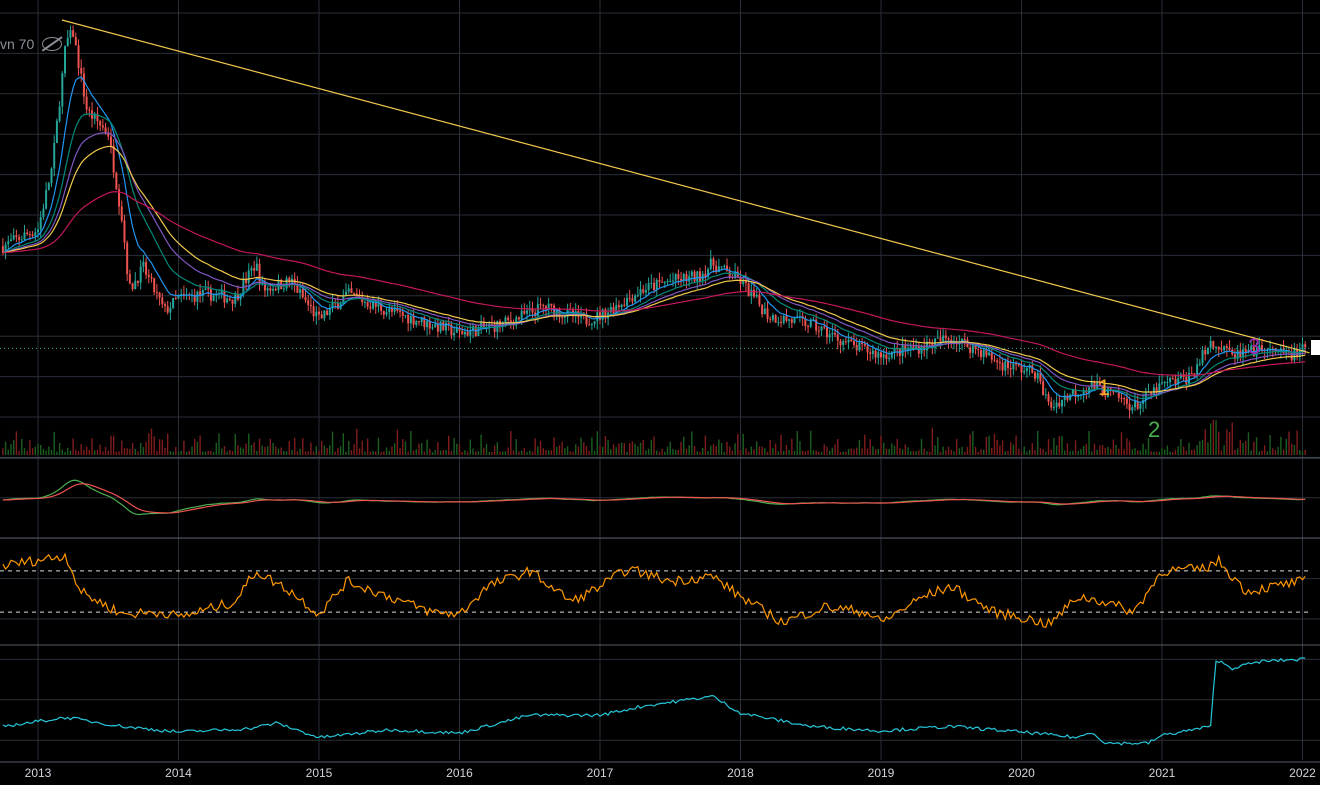 This screenshot has height=785, width=1320. Describe the element at coordinates (319, 773) in the screenshot. I see `x-tick-label: 2015` at that location.